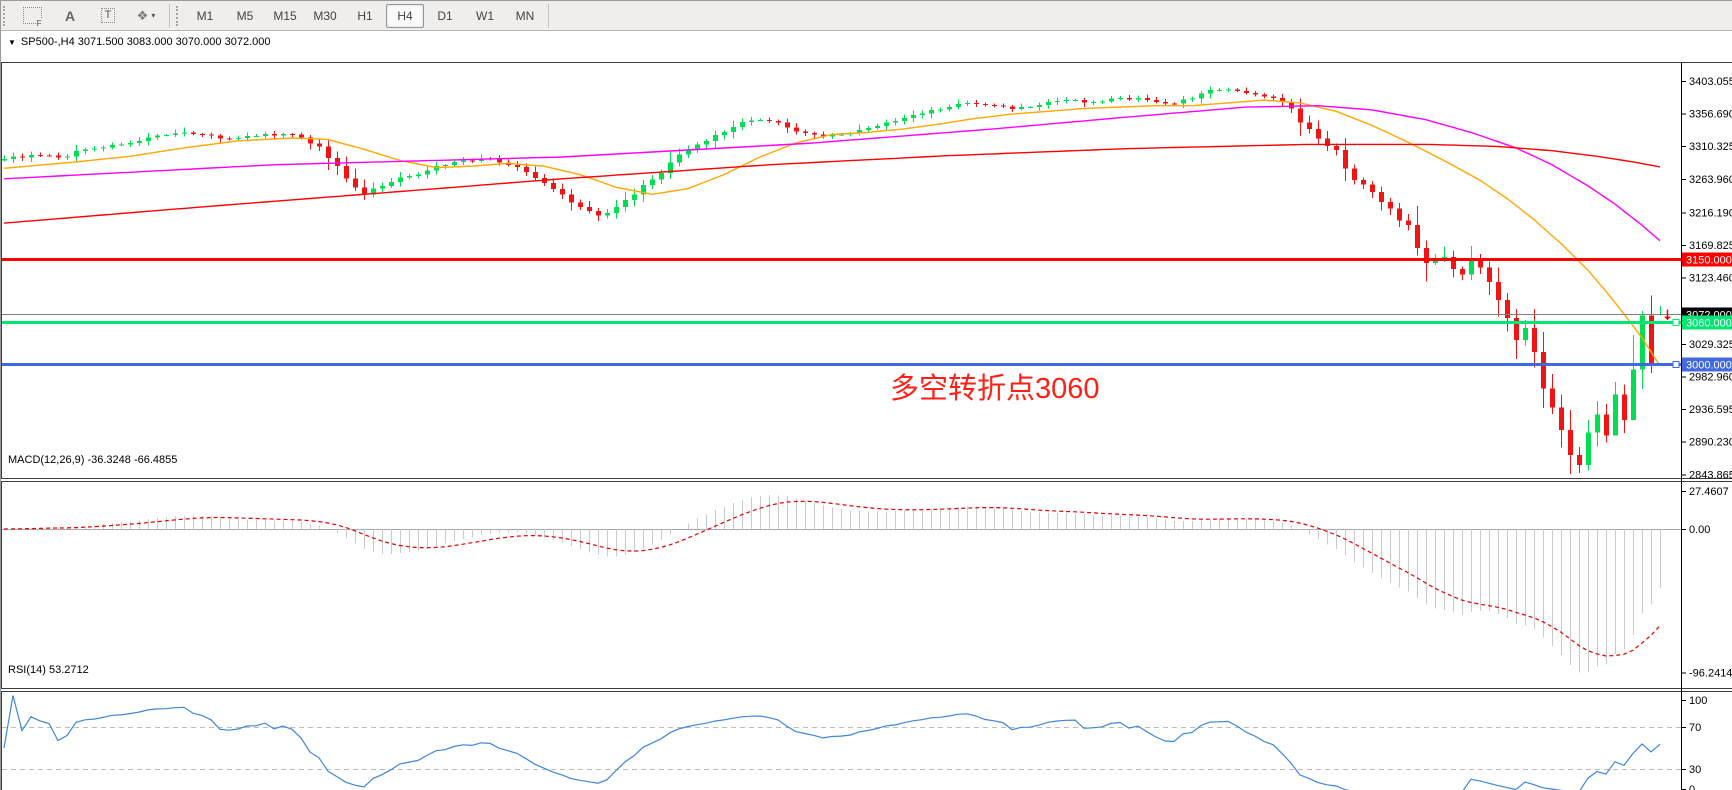  I want to click on rsi-tick-label: 100, so click(1698, 701).